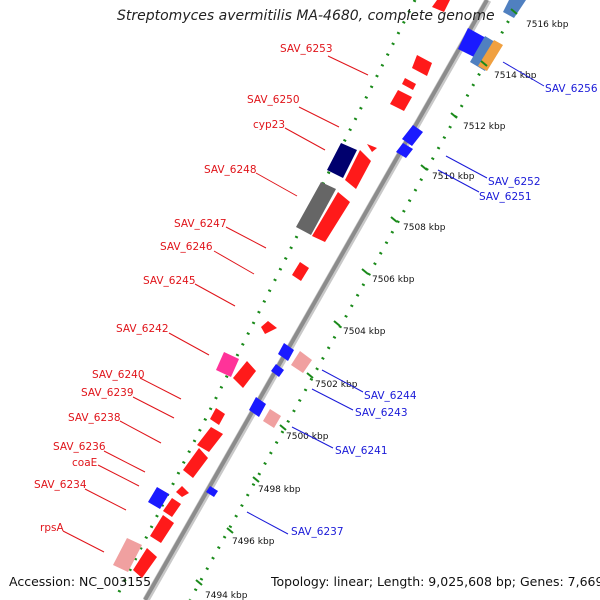  What do you see at coordinates (505, 197) in the screenshot?
I see `gene-label: SAV_6251` at bounding box center [505, 197].